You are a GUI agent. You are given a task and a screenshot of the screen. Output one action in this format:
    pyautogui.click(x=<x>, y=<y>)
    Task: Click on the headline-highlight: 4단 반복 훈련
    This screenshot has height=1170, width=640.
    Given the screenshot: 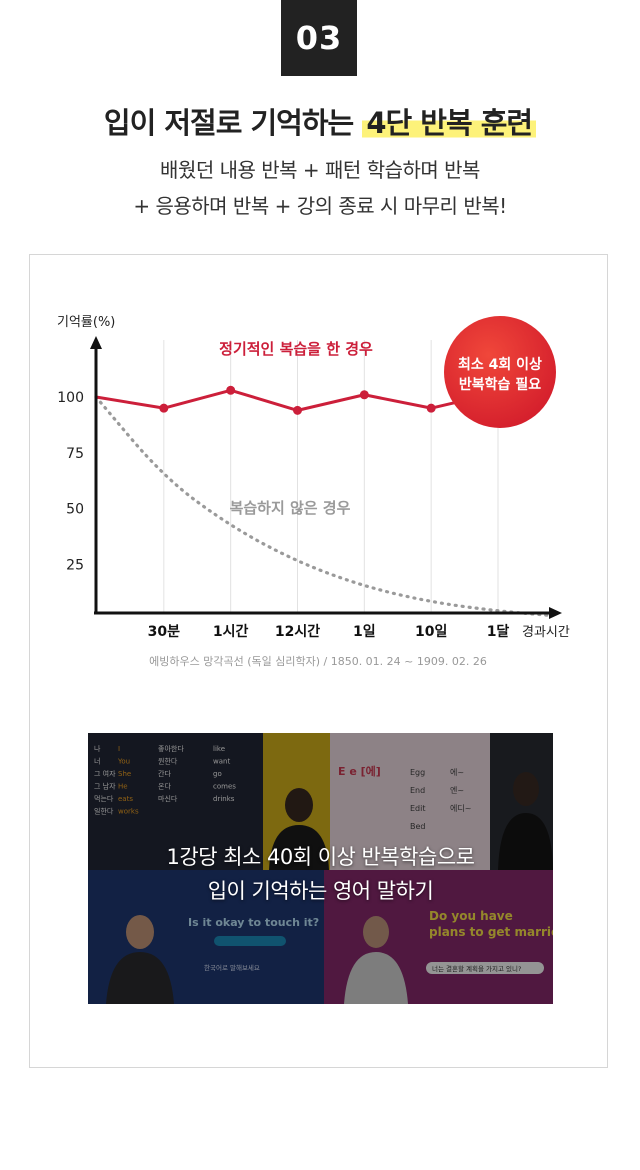 What is the action you would take?
    pyautogui.click(x=449, y=123)
    